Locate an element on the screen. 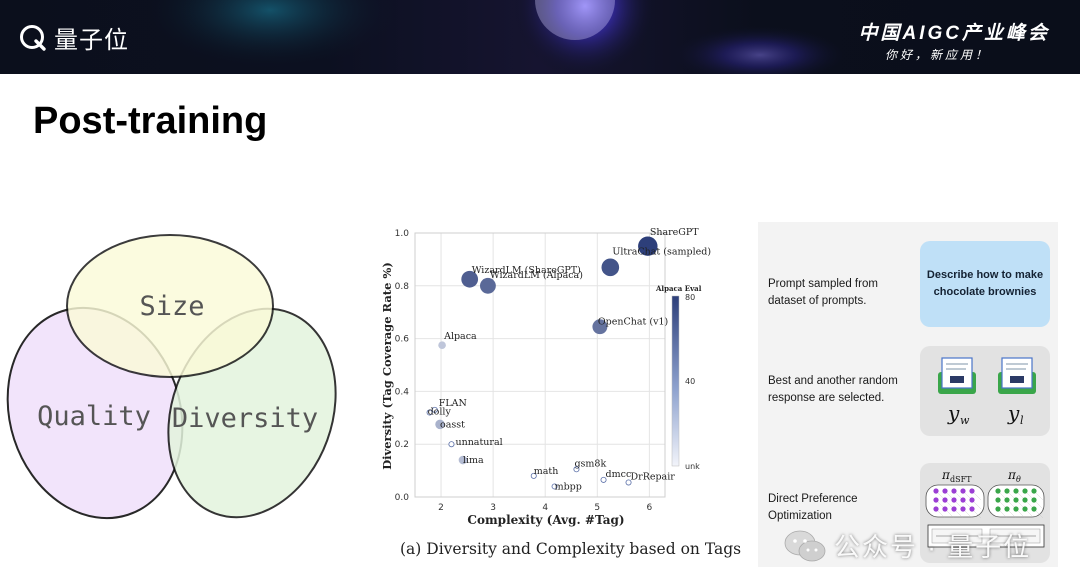 This screenshot has width=1080, height=588. data-point-label: unnatural is located at coordinates (478, 442).